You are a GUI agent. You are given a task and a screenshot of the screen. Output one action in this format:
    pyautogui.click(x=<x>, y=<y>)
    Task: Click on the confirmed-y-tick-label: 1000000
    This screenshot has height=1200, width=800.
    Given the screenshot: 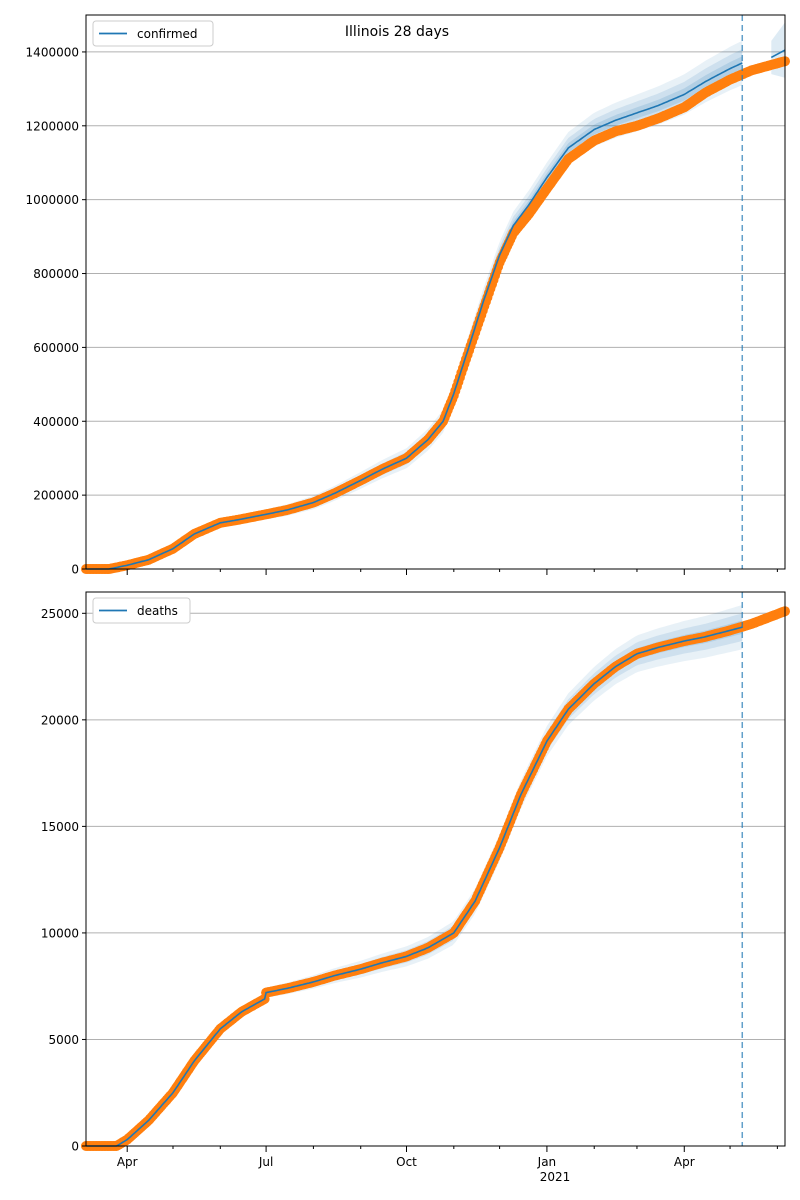 What is the action you would take?
    pyautogui.click(x=52, y=200)
    